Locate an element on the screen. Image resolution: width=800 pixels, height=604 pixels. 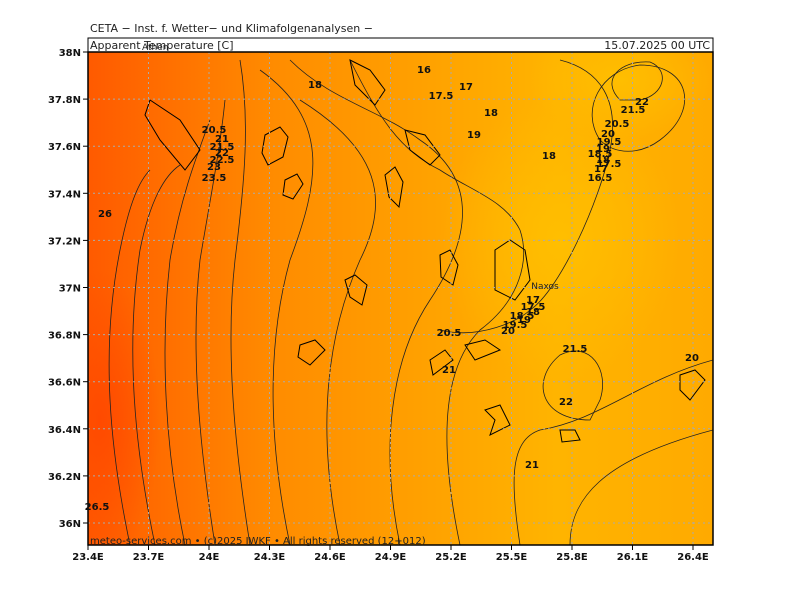
place-label: Athen is located at coordinates (155, 48).